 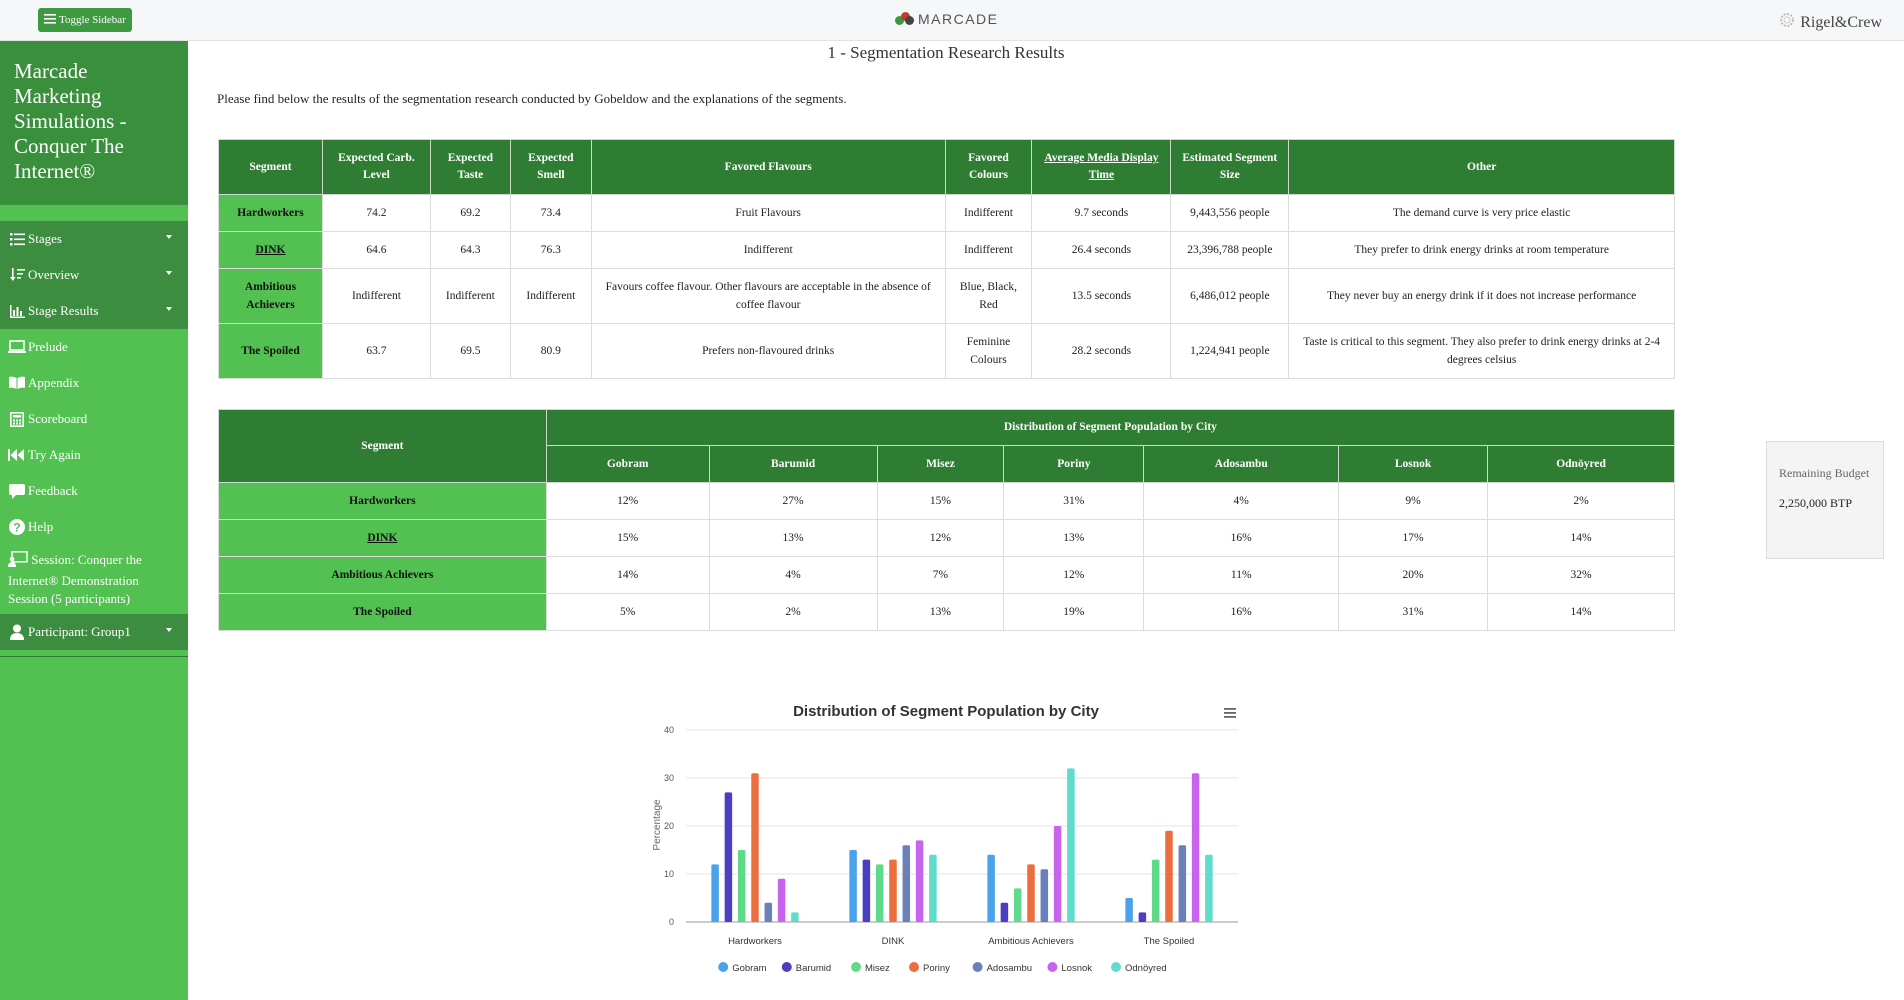 I want to click on legend-item: Misez, so click(x=870, y=968).